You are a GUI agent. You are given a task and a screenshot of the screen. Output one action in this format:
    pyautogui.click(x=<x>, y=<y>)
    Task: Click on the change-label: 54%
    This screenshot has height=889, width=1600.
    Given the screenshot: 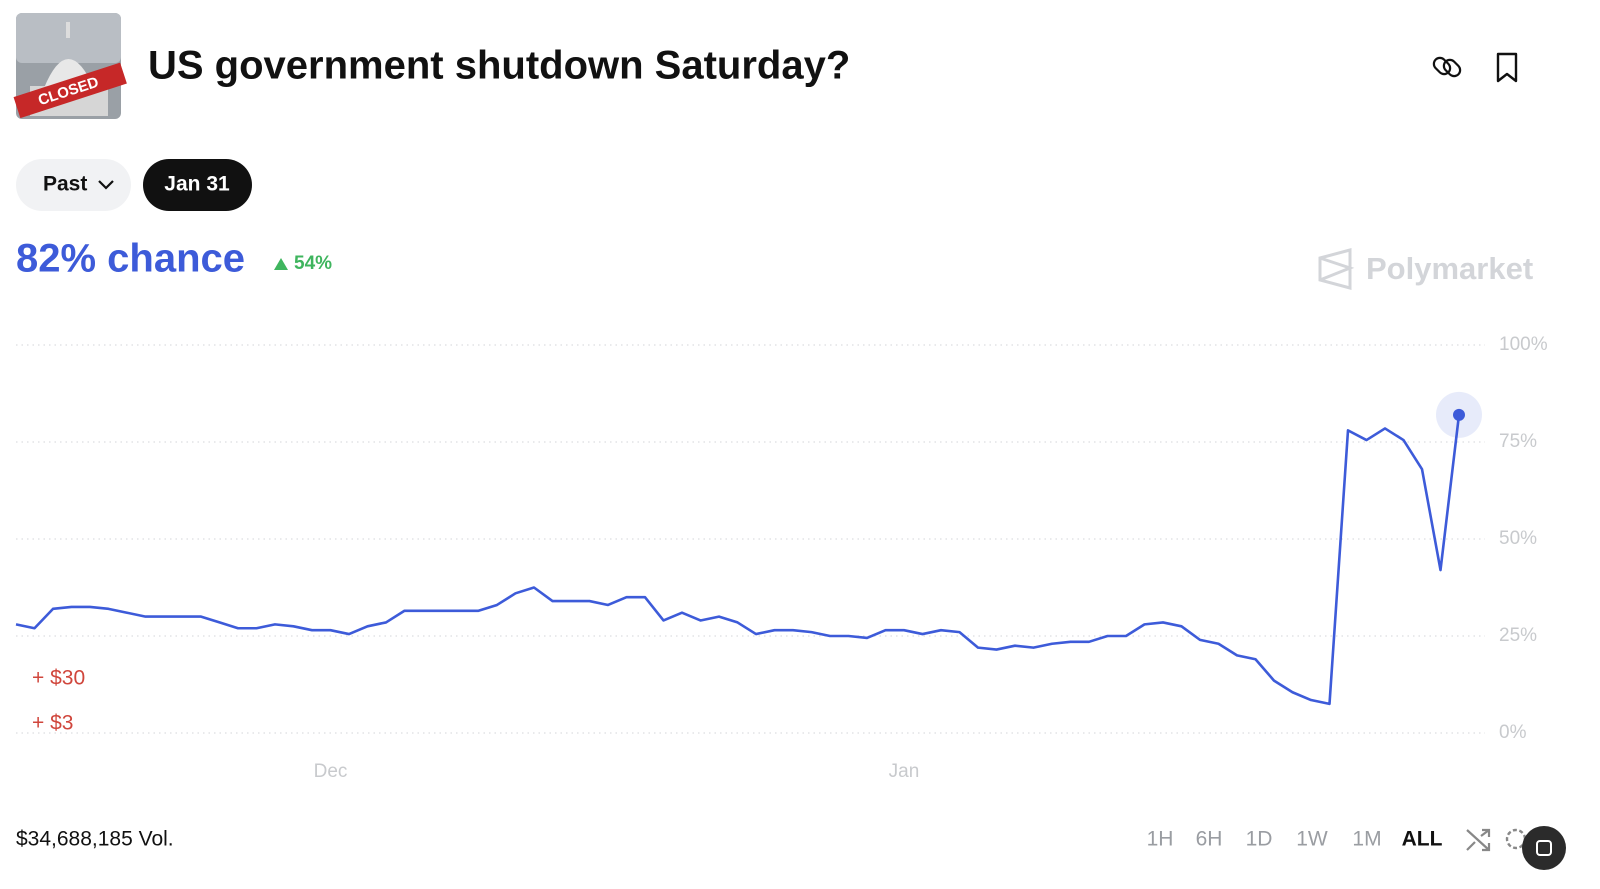 What is the action you would take?
    pyautogui.click(x=313, y=263)
    